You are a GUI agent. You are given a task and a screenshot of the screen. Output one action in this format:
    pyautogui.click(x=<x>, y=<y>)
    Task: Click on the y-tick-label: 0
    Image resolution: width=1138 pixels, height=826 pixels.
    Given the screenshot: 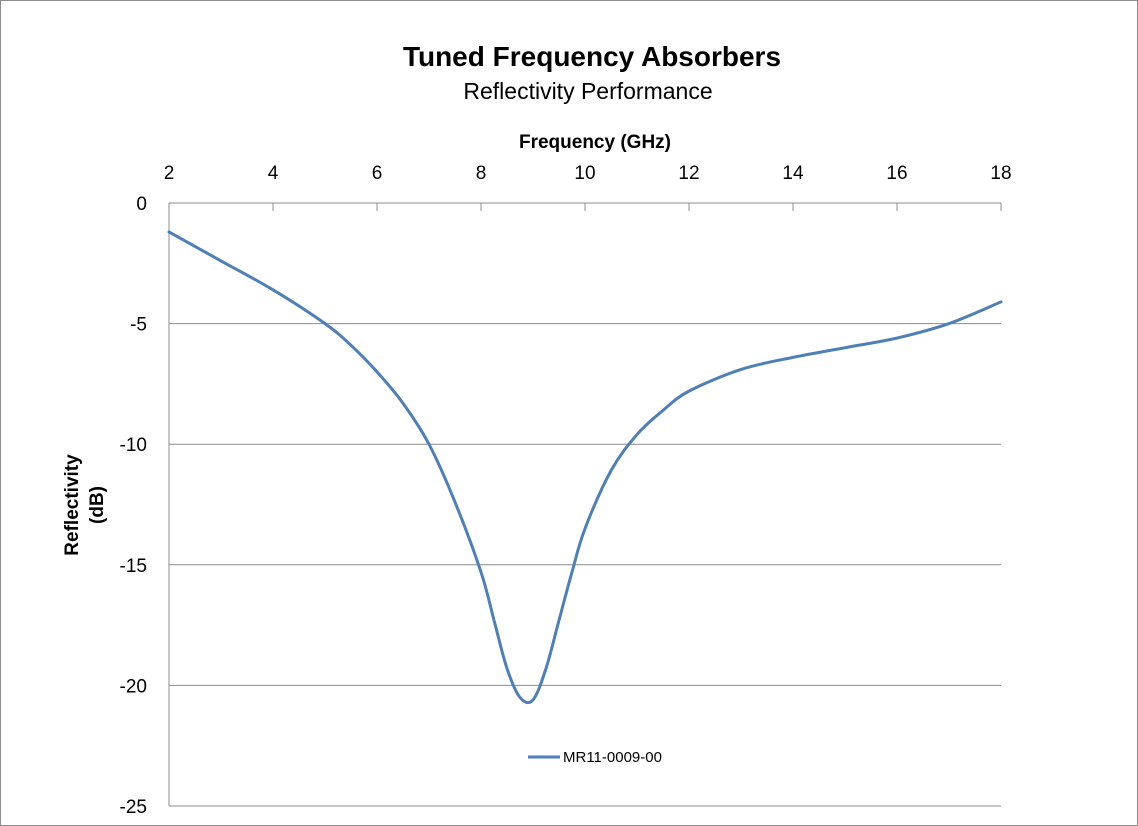 What is the action you would take?
    pyautogui.click(x=141, y=204)
    